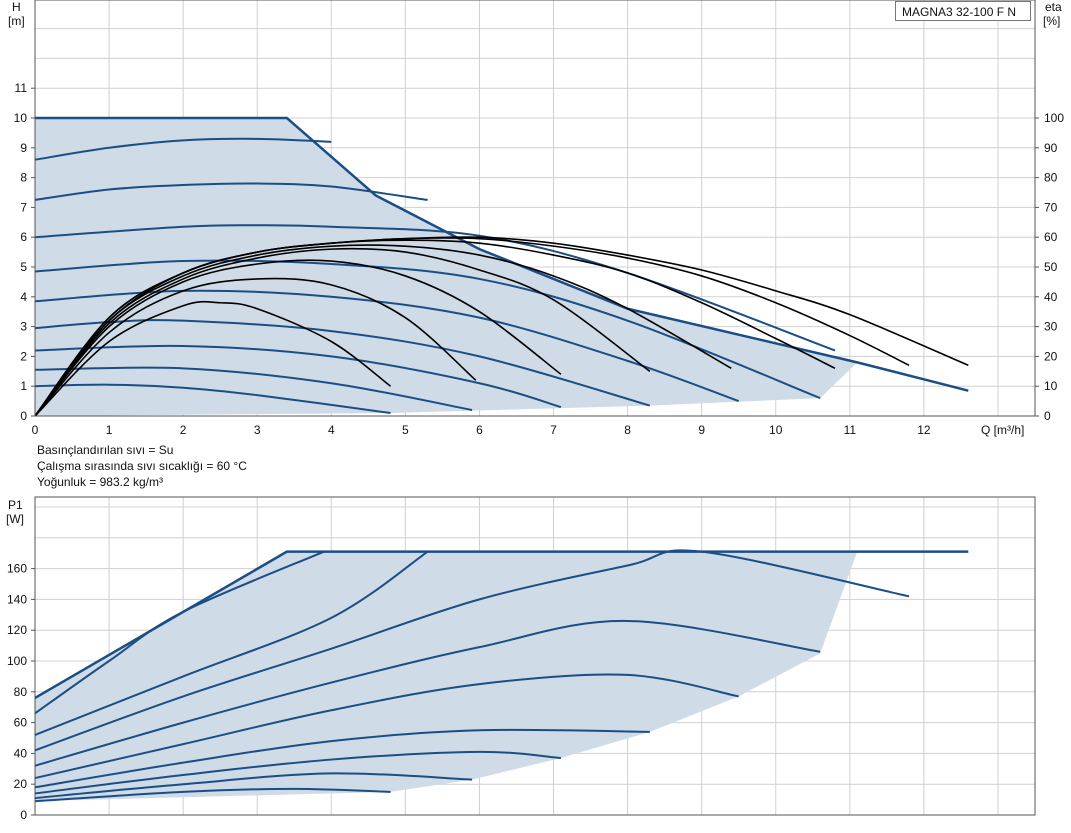  What do you see at coordinates (1051, 237) in the screenshot?
I see `eta-tick-label: 60` at bounding box center [1051, 237].